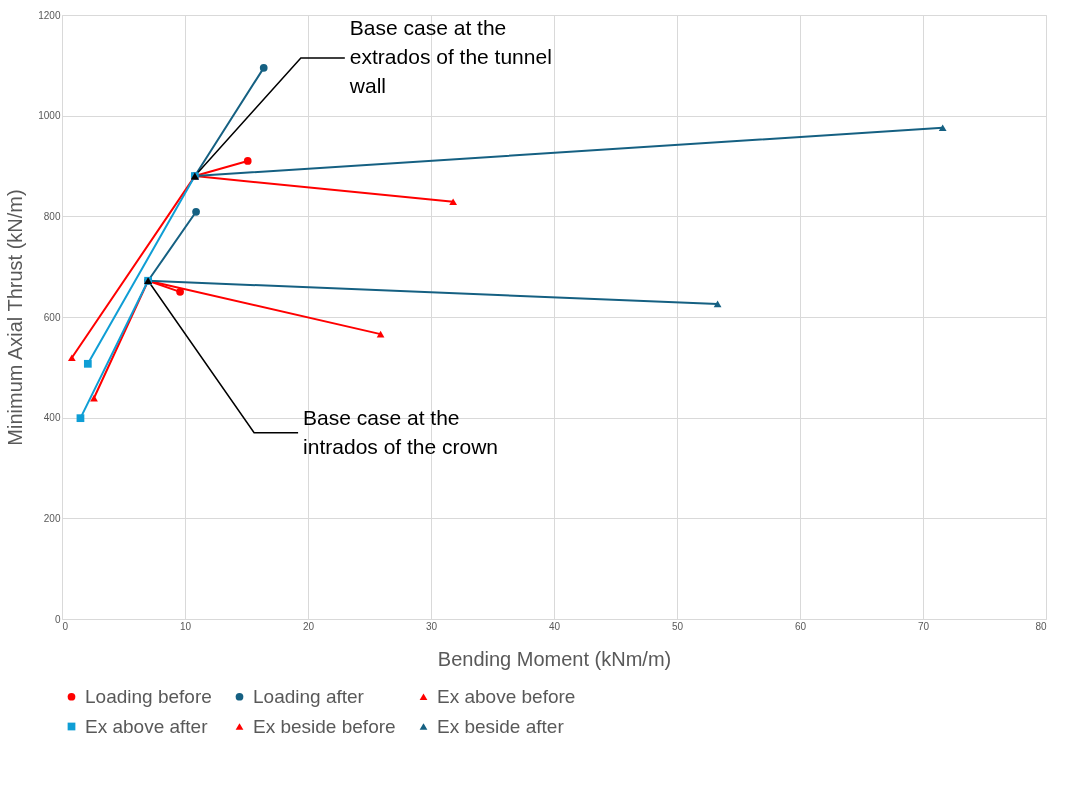 The height and width of the screenshot is (795, 1087). Describe the element at coordinates (554, 626) in the screenshot. I see `x-tick-label: 40` at that location.